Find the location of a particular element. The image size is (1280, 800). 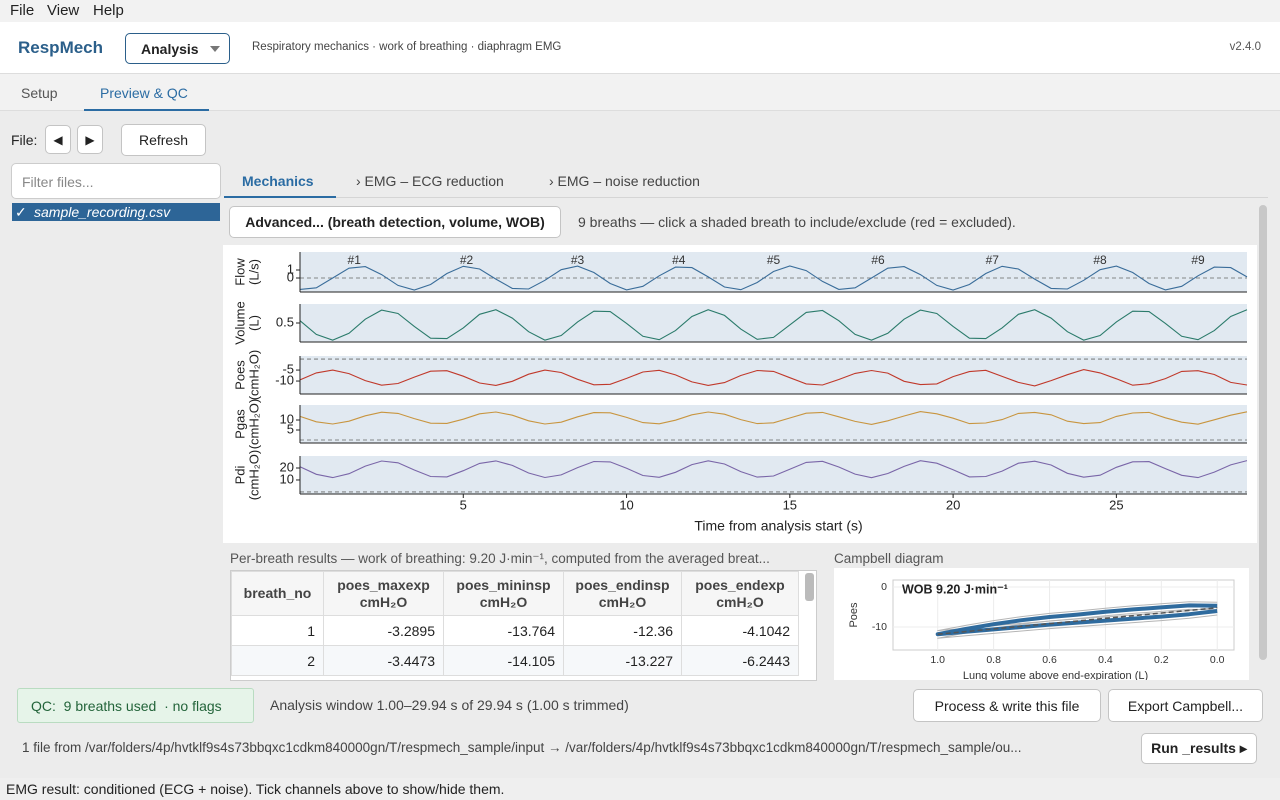

table-cell: 2 is located at coordinates (277, 660).